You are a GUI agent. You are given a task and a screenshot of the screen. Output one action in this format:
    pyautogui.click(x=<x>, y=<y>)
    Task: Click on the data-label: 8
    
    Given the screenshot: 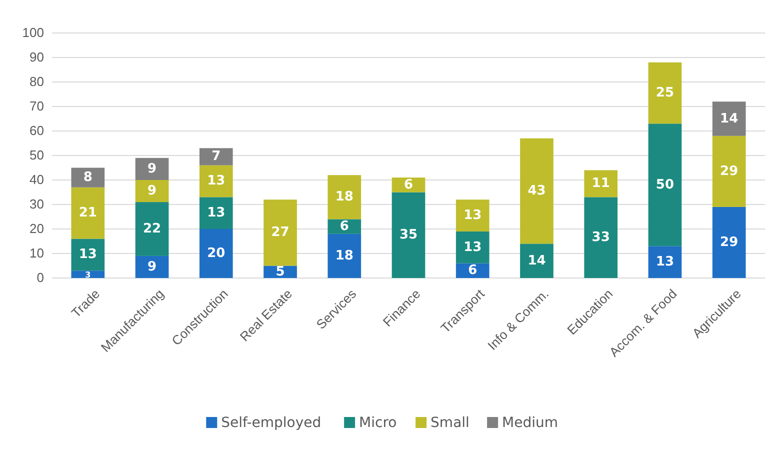 What is the action you would take?
    pyautogui.click(x=87, y=178)
    